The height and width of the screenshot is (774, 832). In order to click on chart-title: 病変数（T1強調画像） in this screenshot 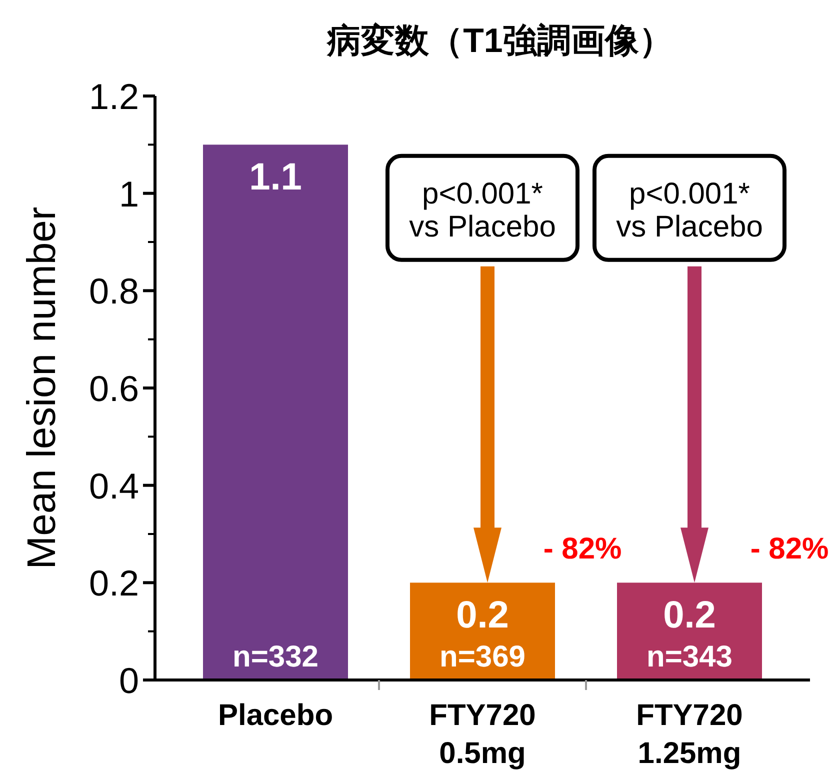, I will do `click(499, 41)`.